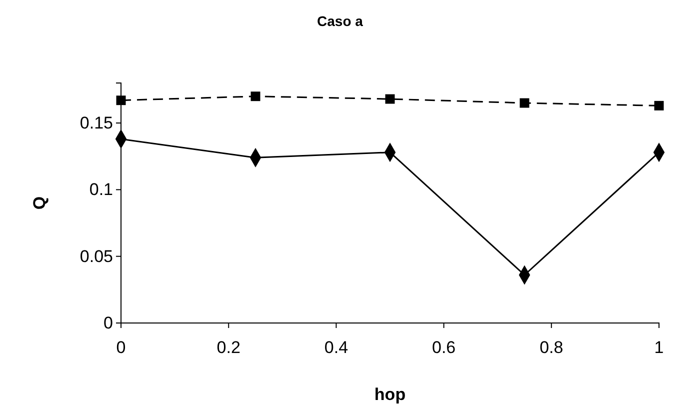  Describe the element at coordinates (101, 190) in the screenshot. I see `y-tick-label: 0.1` at that location.